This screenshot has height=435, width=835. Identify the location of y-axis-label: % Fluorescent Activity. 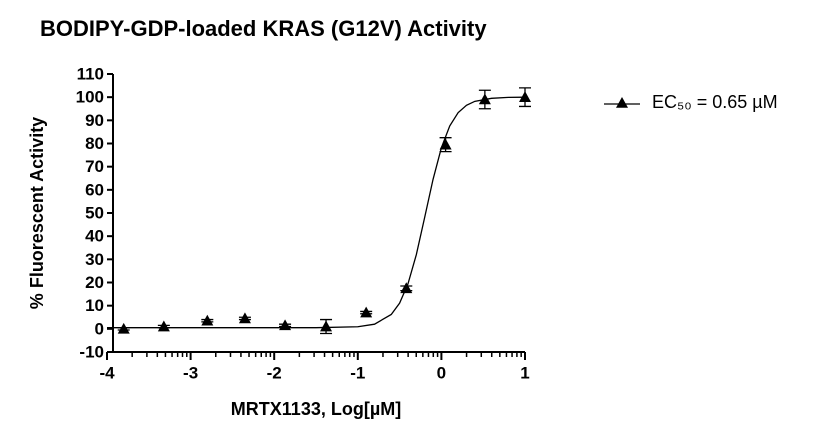
(37, 213).